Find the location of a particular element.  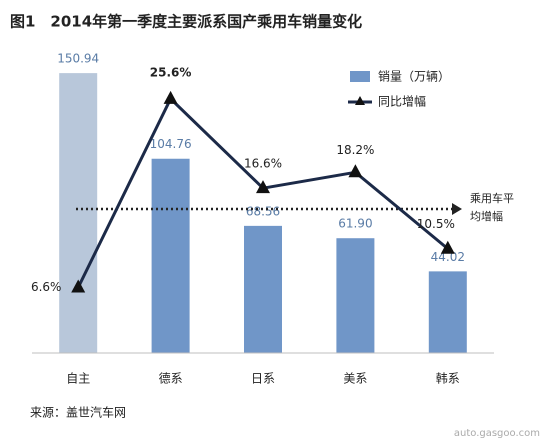

x-tick-label: 日系 is located at coordinates (263, 379).